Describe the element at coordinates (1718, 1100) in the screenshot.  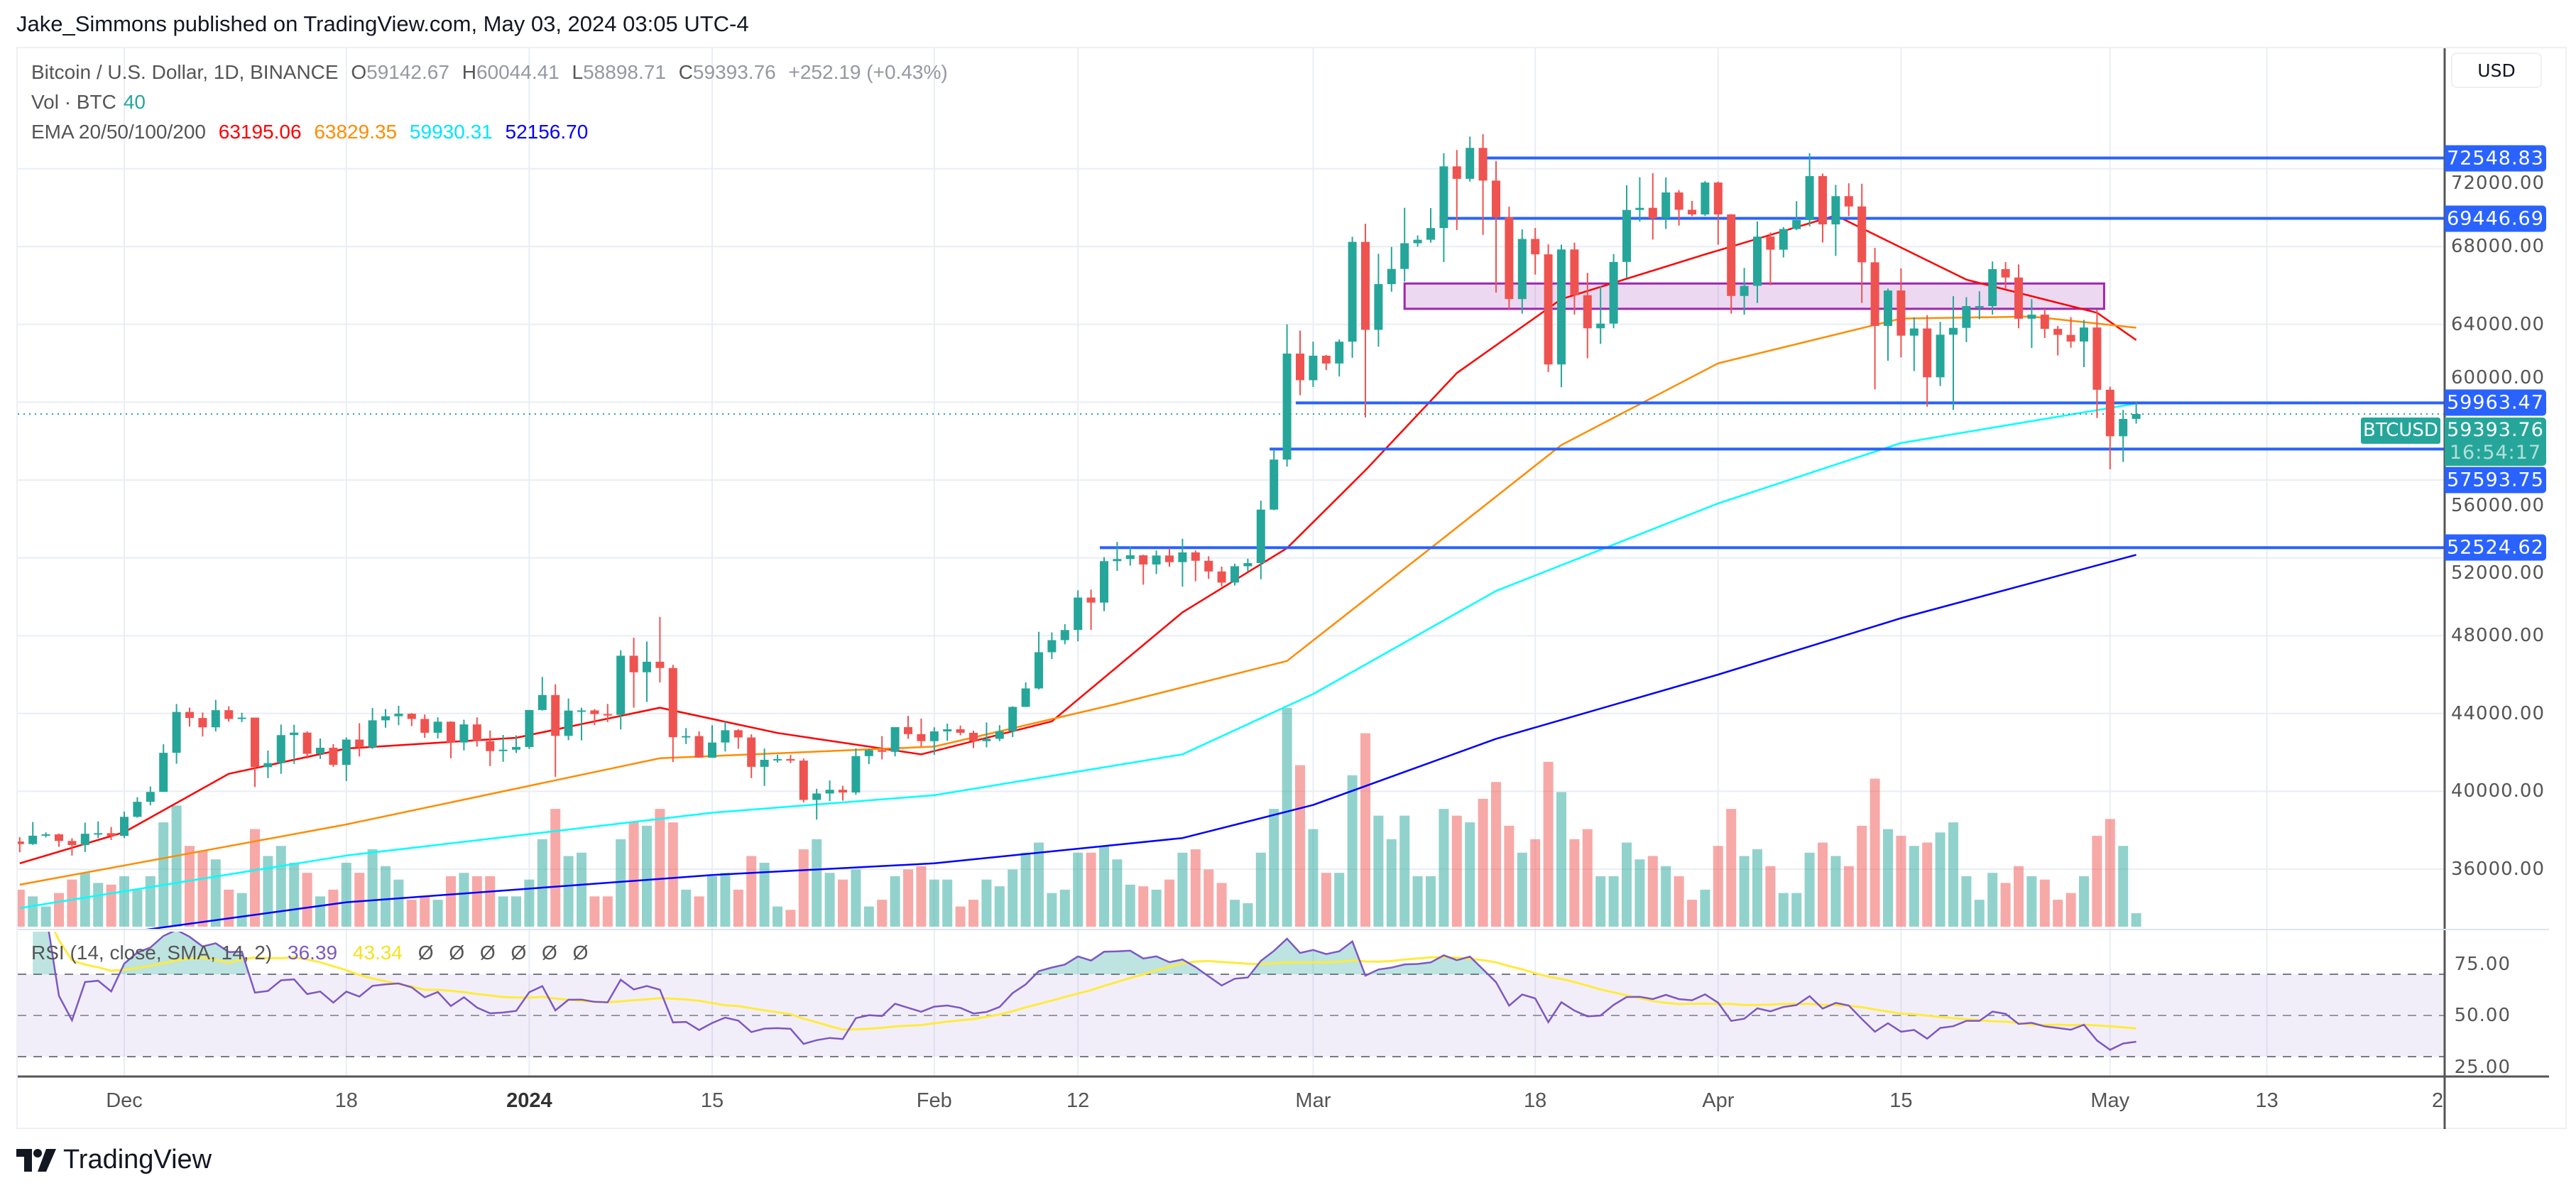
I see `time-tick-label: Apr` at that location.